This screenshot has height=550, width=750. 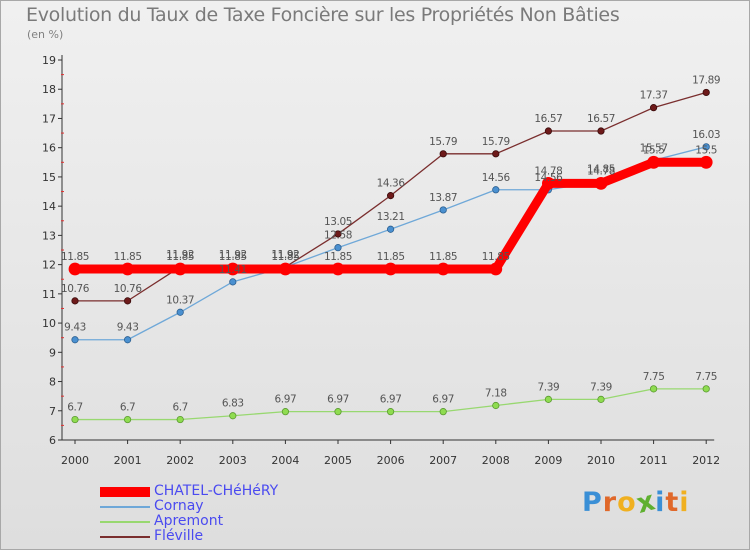 What do you see at coordinates (654, 96) in the screenshot?
I see `data-label: 17.37` at bounding box center [654, 96].